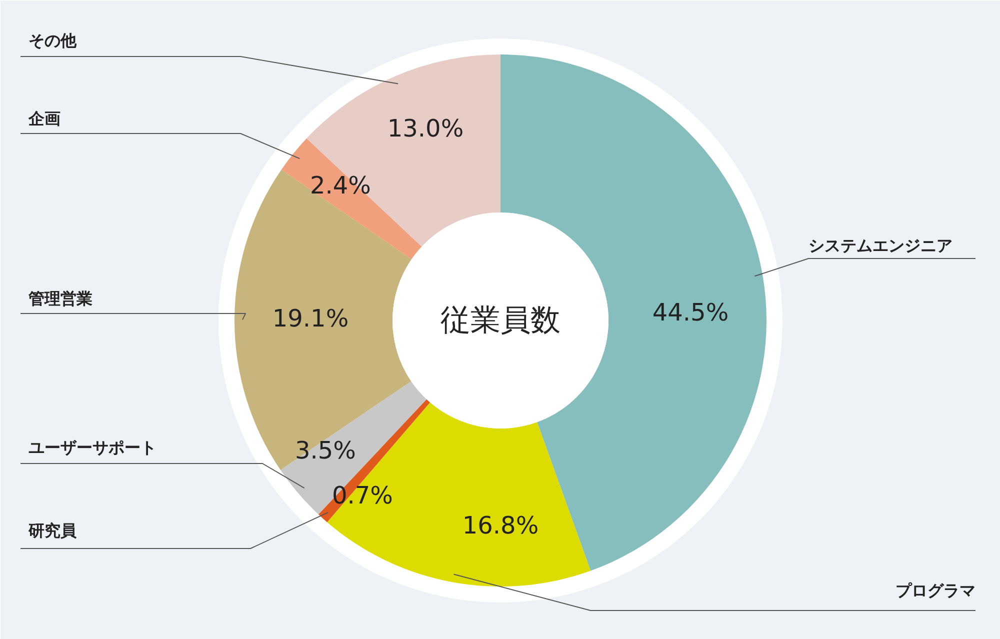 Image resolution: width=1000 pixels, height=639 pixels. Describe the element at coordinates (53, 40) in the screenshot. I see `slice-label: その他` at that location.